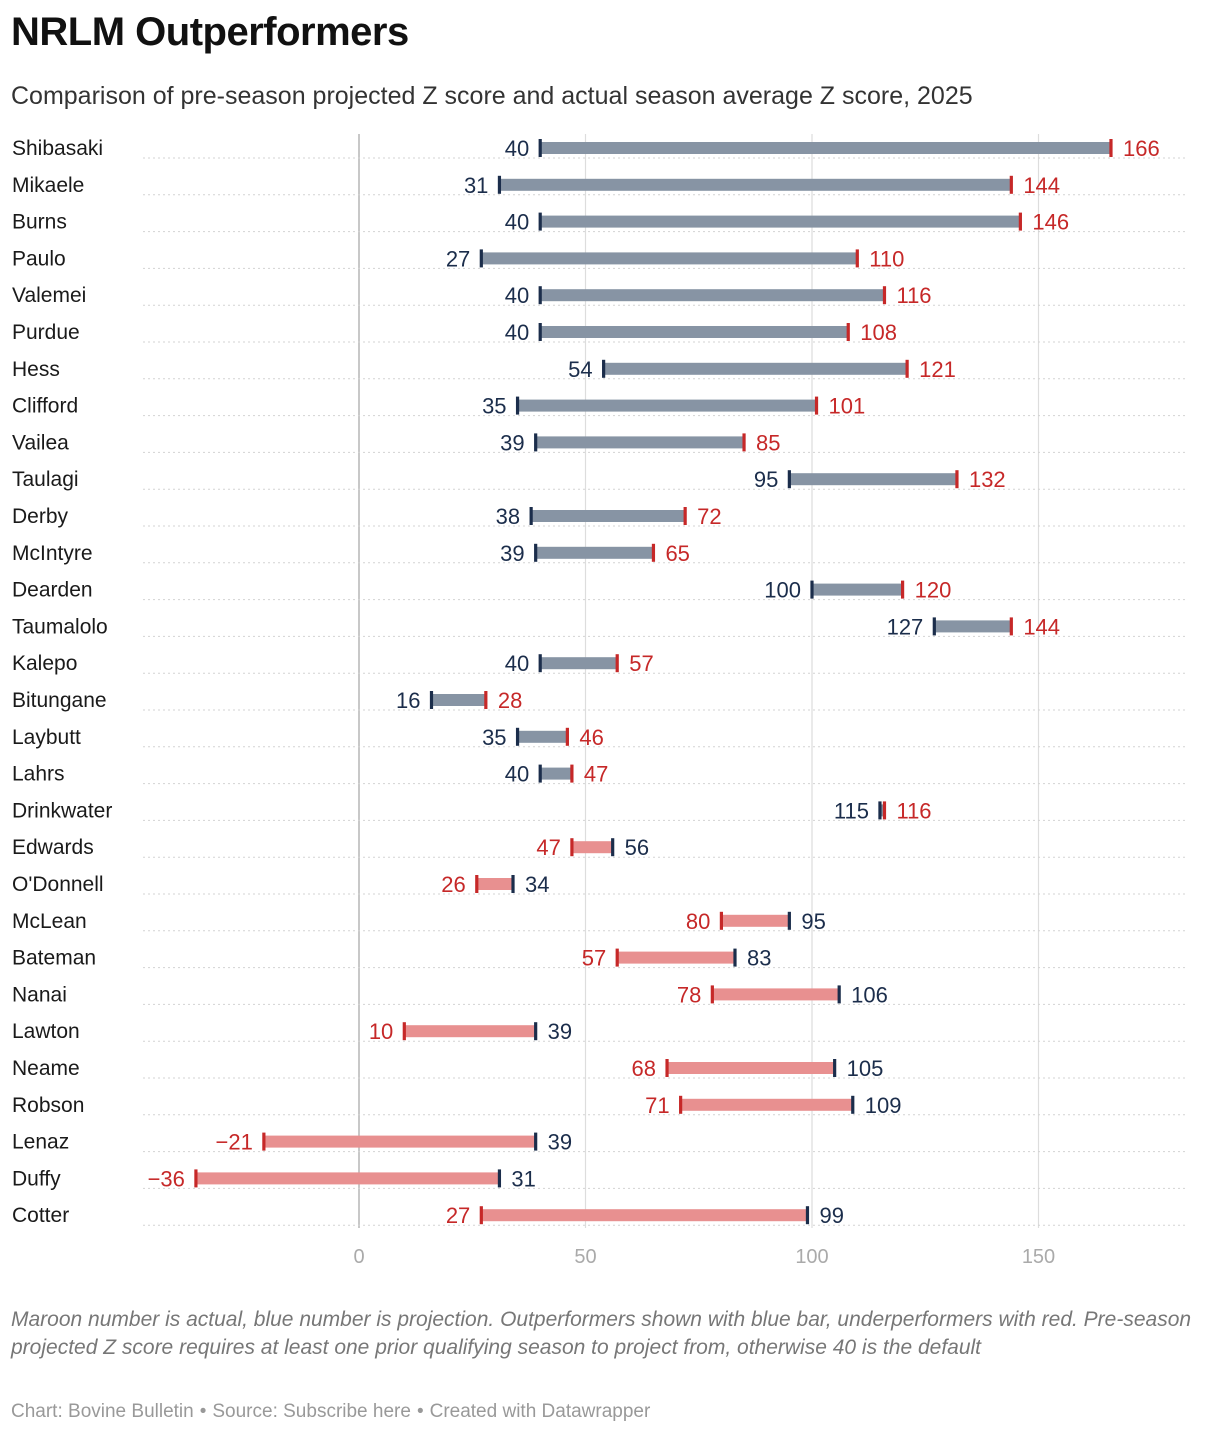 The width and height of the screenshot is (1220, 1436). What do you see at coordinates (709, 516) in the screenshot?
I see `actual-value-label: 72` at bounding box center [709, 516].